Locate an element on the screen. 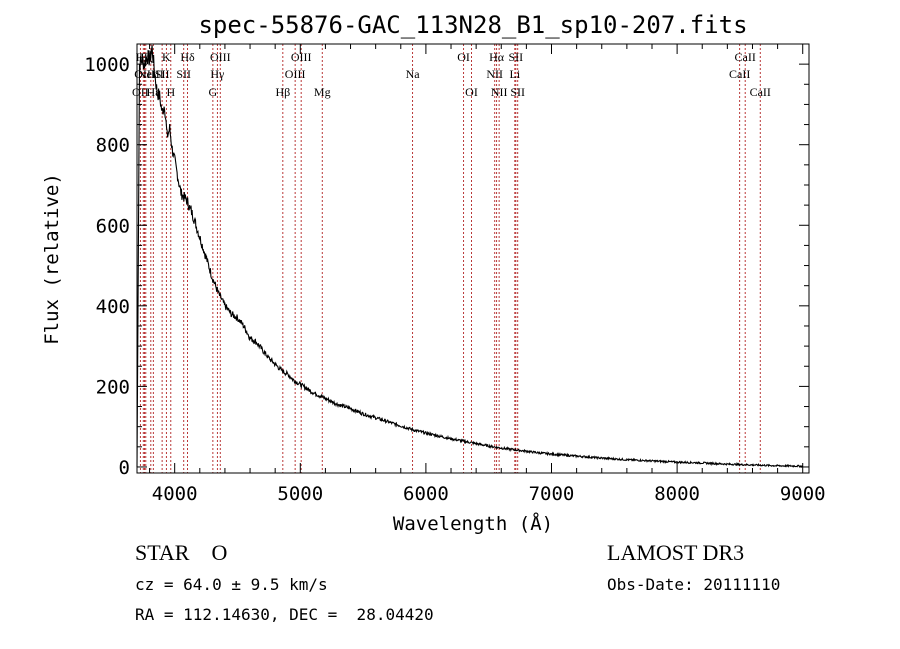 The width and height of the screenshot is (900, 649). y-tick-label: 600 is located at coordinates (113, 226).